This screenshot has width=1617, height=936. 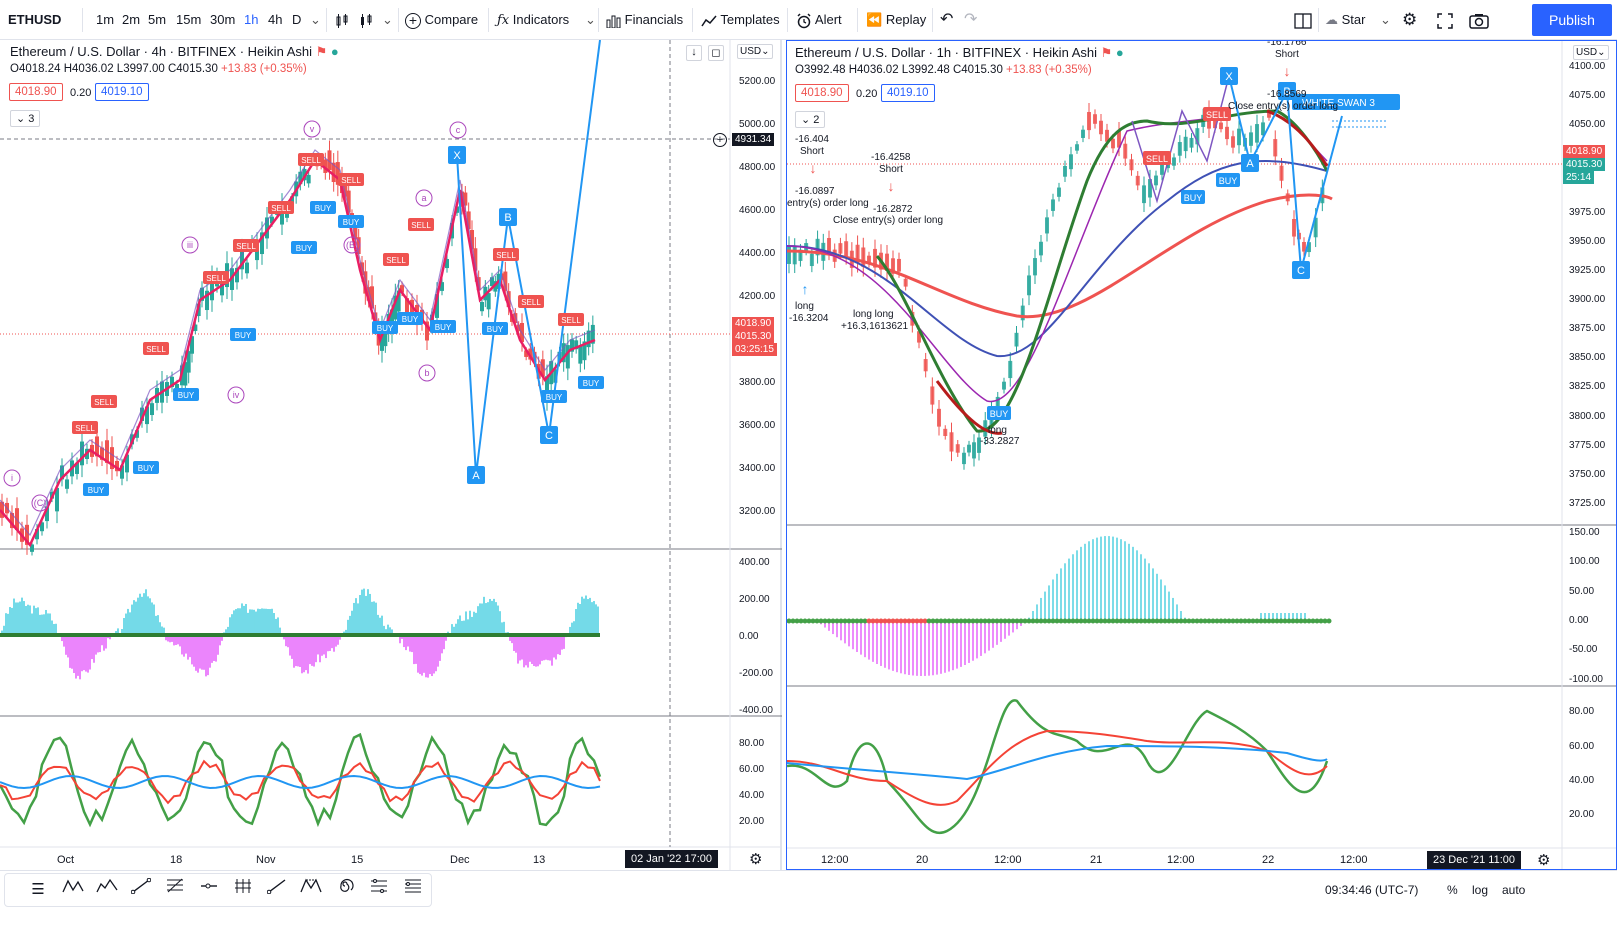 What do you see at coordinates (315, 19) in the screenshot?
I see `interval-dropdown-icon: ⌄` at bounding box center [315, 19].